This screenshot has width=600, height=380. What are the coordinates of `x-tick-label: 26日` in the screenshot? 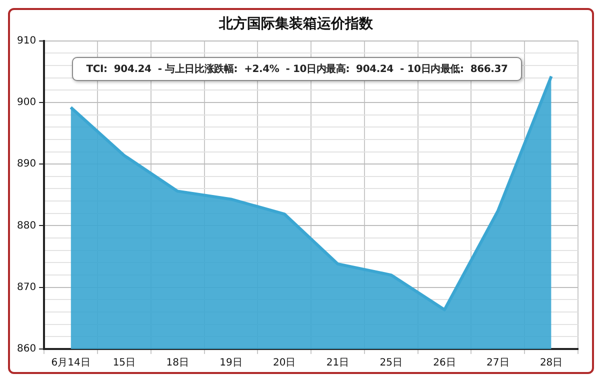 It's located at (444, 363).